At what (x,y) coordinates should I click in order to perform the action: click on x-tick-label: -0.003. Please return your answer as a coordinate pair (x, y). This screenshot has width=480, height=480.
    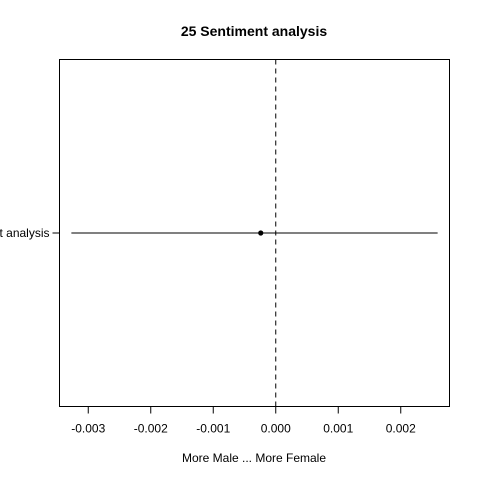
    Looking at the image, I should click on (88, 429).